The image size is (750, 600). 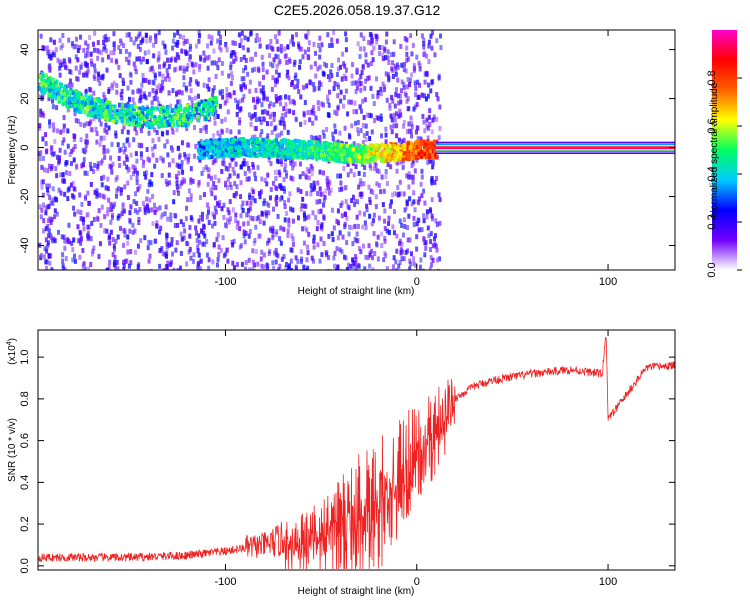 I want to click on colorbar-gradient, so click(x=724, y=150).